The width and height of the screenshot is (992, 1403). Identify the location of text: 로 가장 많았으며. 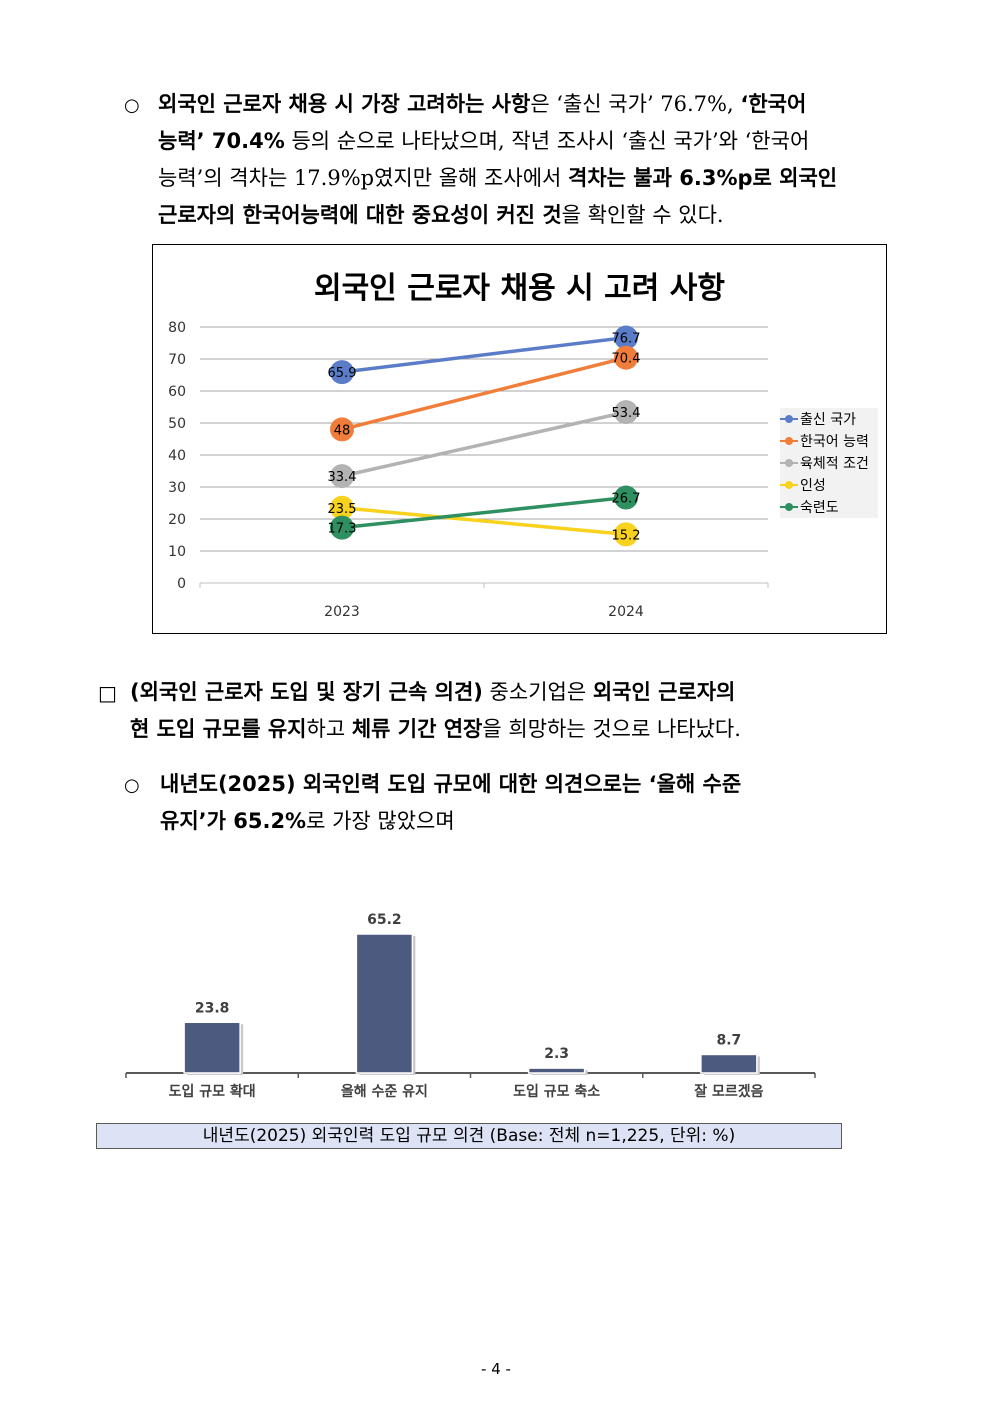
(380, 821).